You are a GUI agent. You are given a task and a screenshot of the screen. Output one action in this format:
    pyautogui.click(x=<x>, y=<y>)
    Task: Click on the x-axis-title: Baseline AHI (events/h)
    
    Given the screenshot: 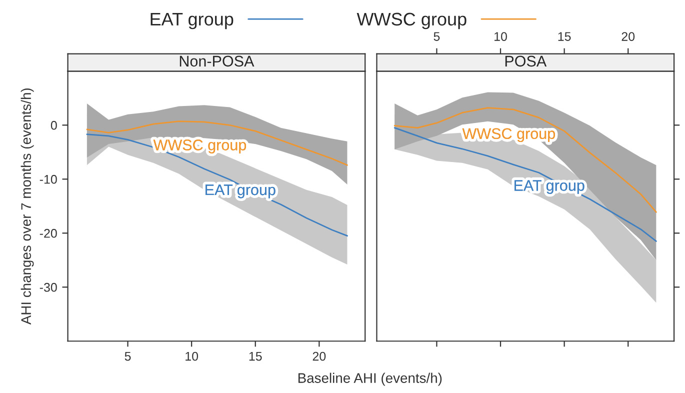 What is the action you would take?
    pyautogui.click(x=370, y=379)
    